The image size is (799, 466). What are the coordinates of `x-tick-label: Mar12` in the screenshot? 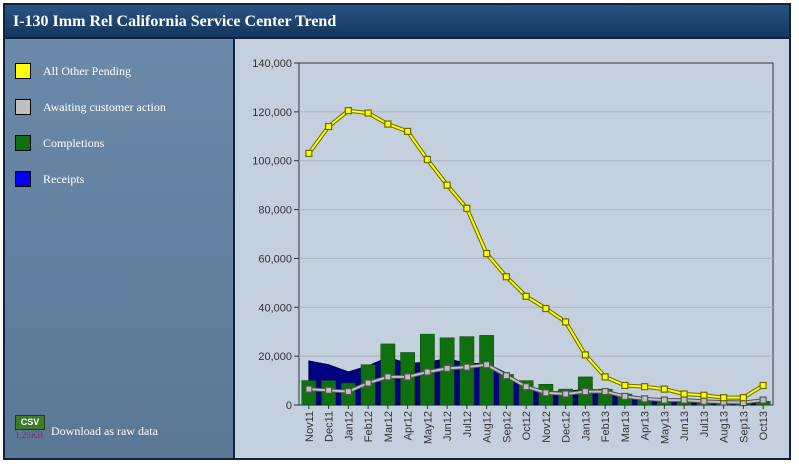 It's located at (389, 426).